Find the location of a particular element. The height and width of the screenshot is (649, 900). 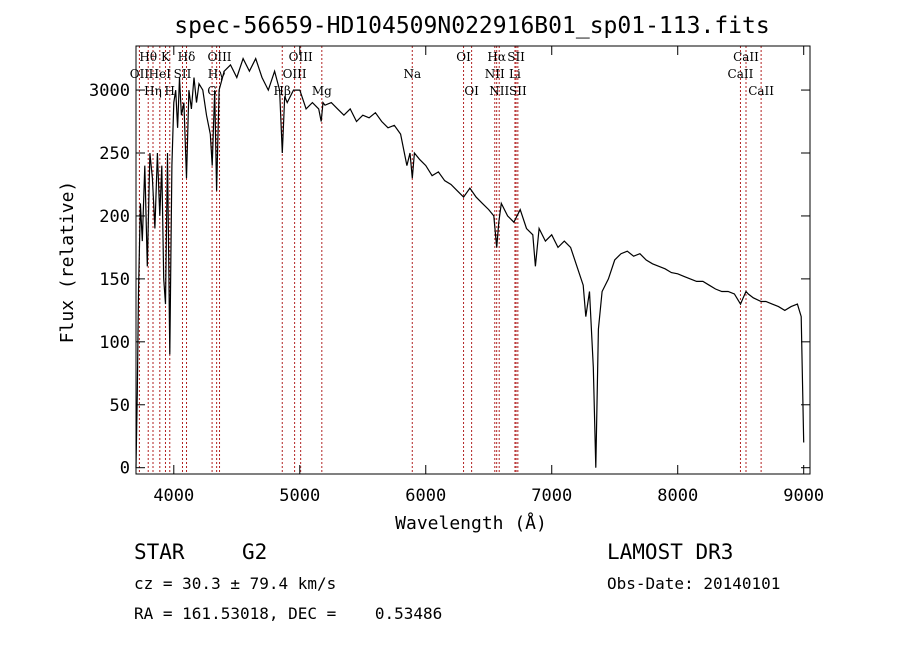

line-label-0: Hθ is located at coordinates (148, 57).